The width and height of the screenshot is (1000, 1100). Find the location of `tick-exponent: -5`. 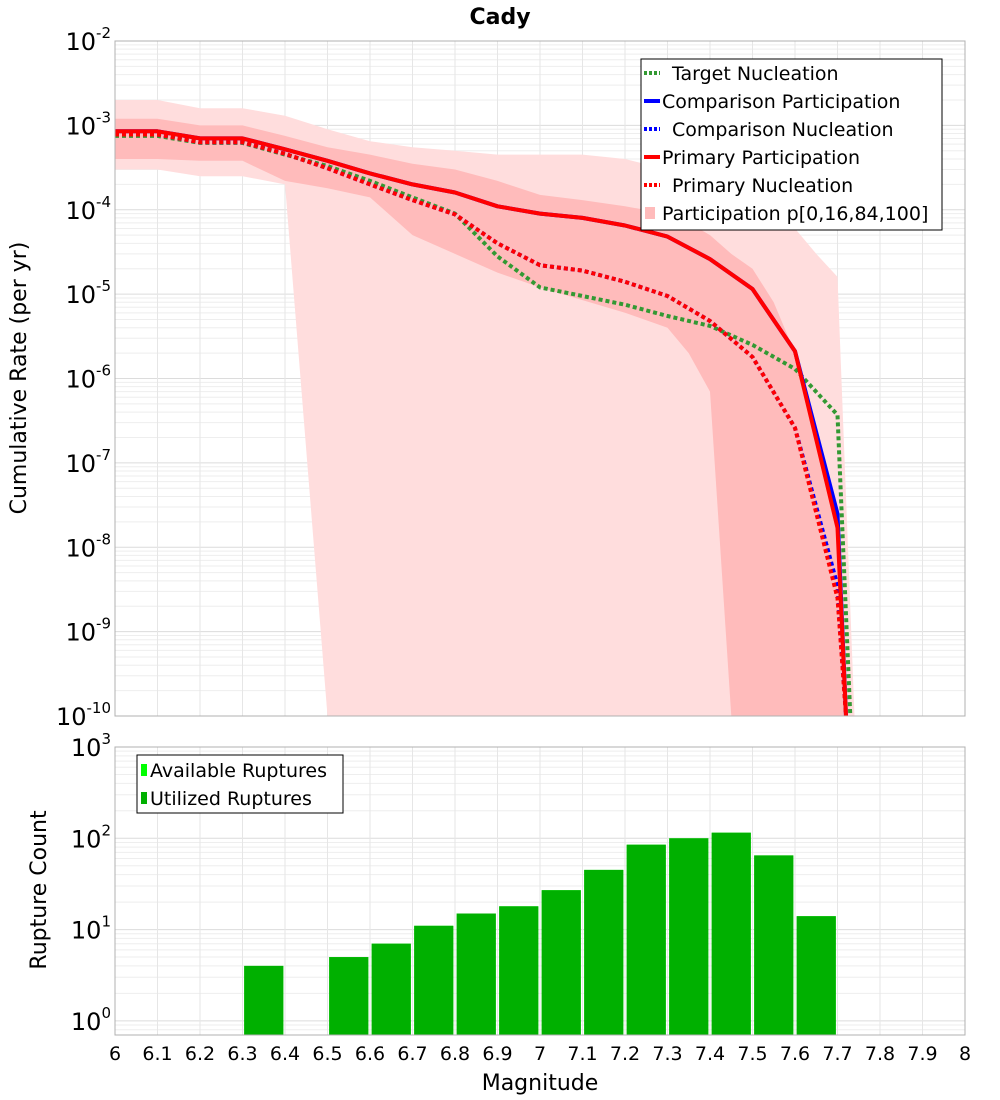

tick-exponent: -5 is located at coordinates (103, 286).